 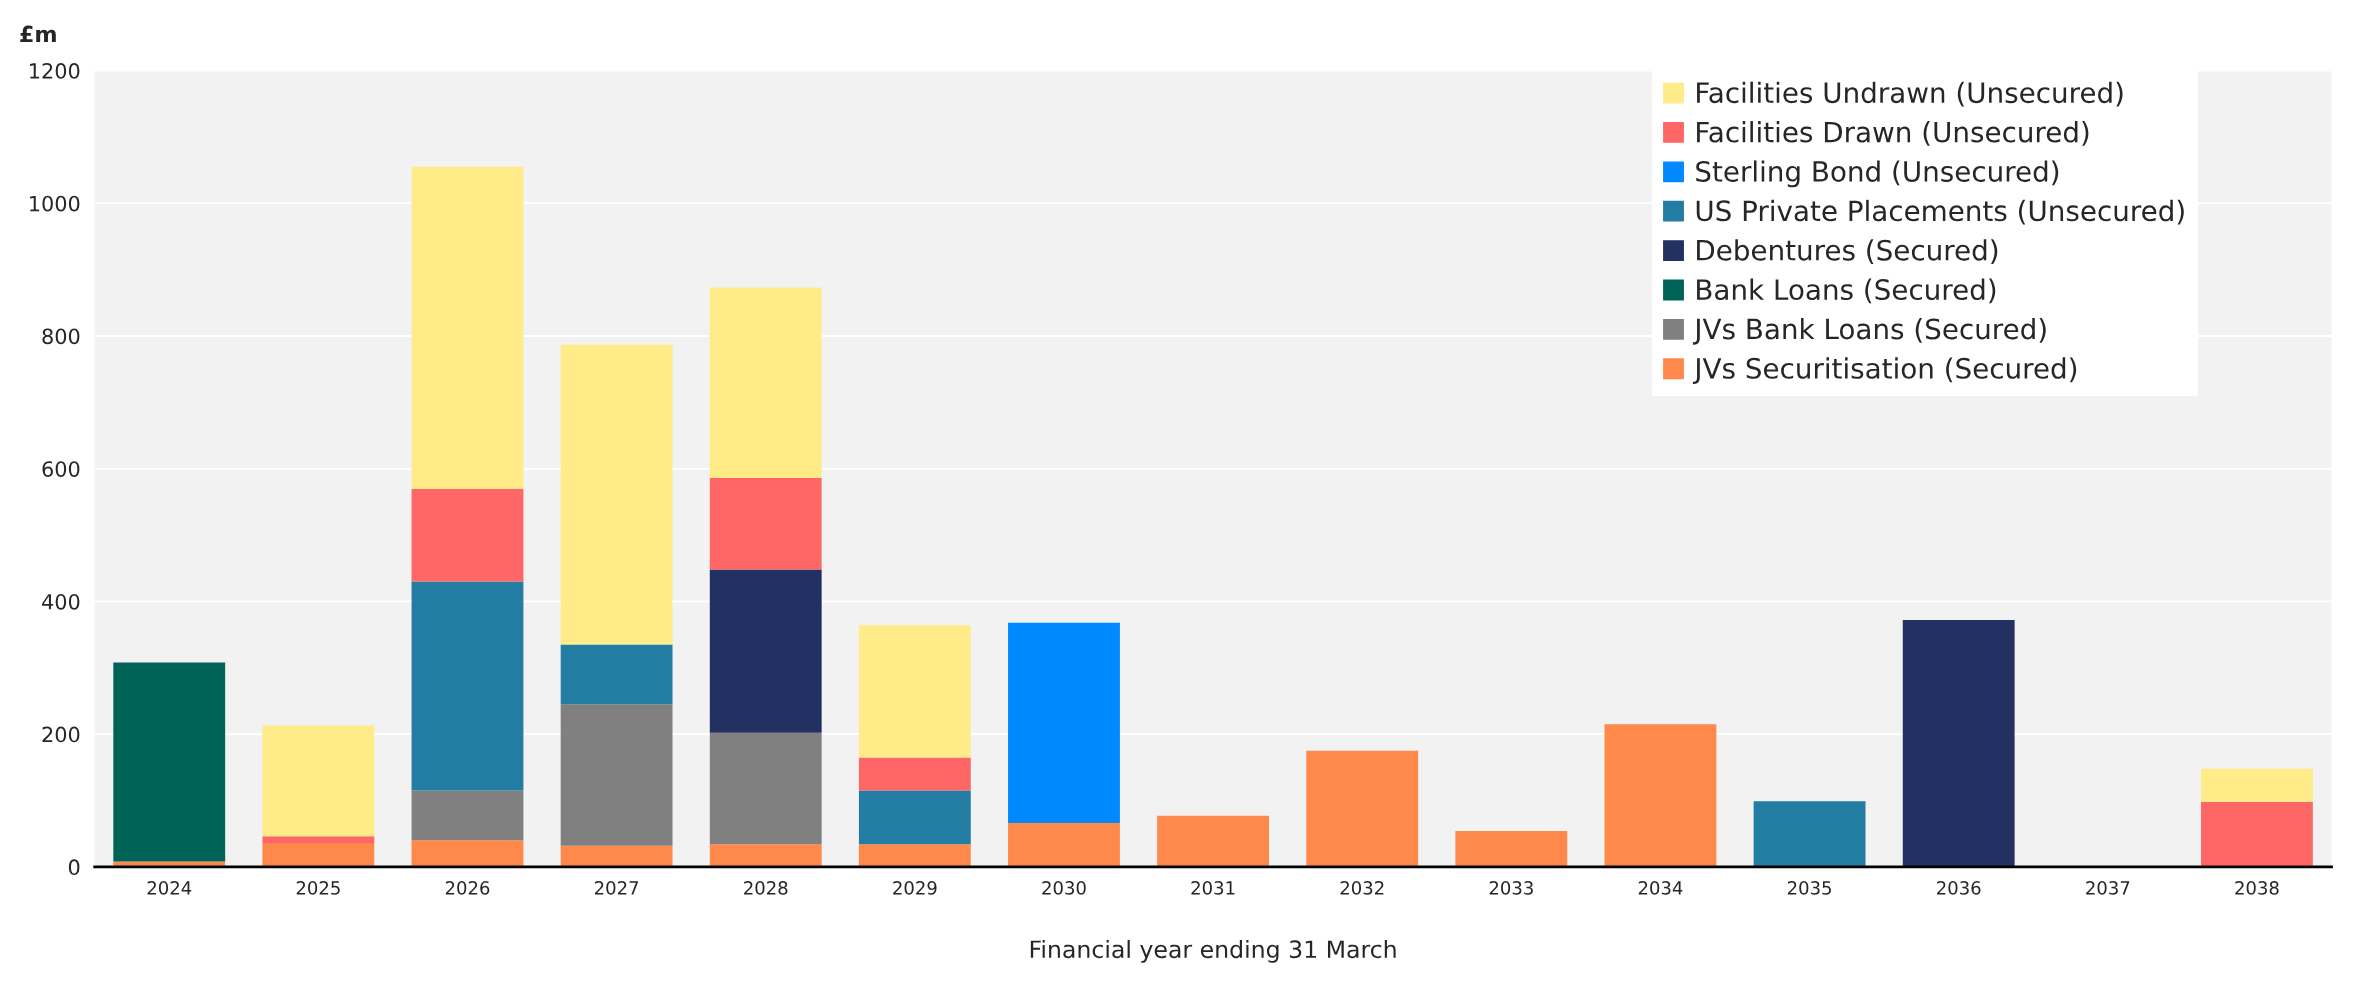 What do you see at coordinates (766, 888) in the screenshot?
I see `x-tick-label: 2028` at bounding box center [766, 888].